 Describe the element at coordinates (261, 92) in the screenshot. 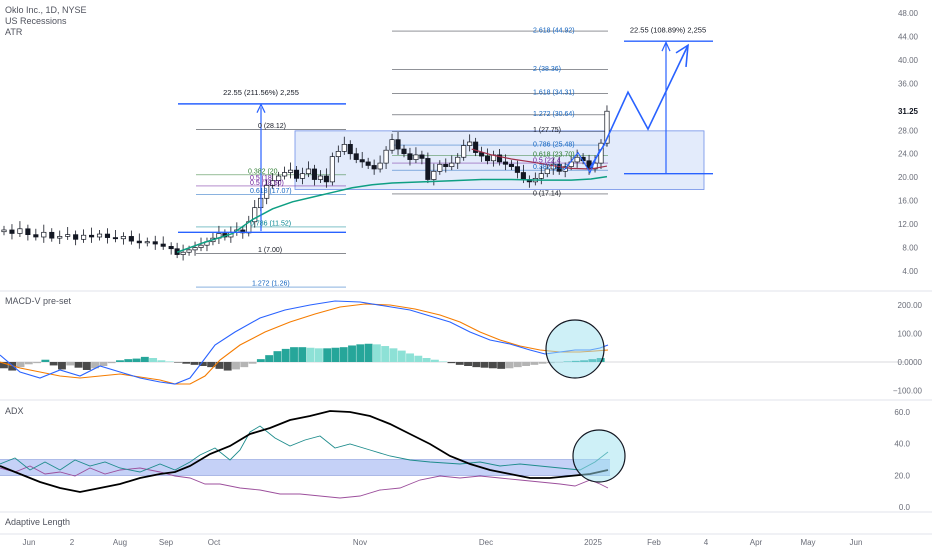

I see `annotation-label: 22.55 (211.56%) 2,255` at that location.